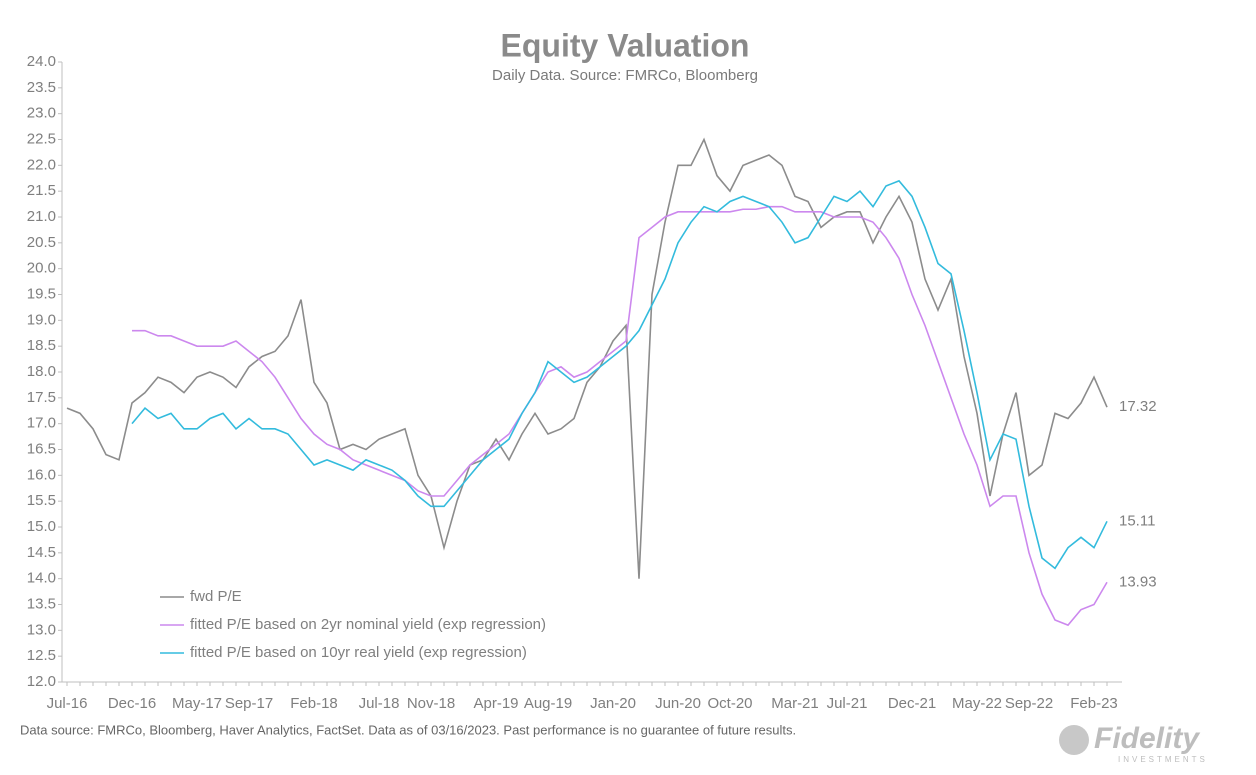 The height and width of the screenshot is (775, 1256). I want to click on logo: Fidelity INVESTMENTS, so click(1133, 743).